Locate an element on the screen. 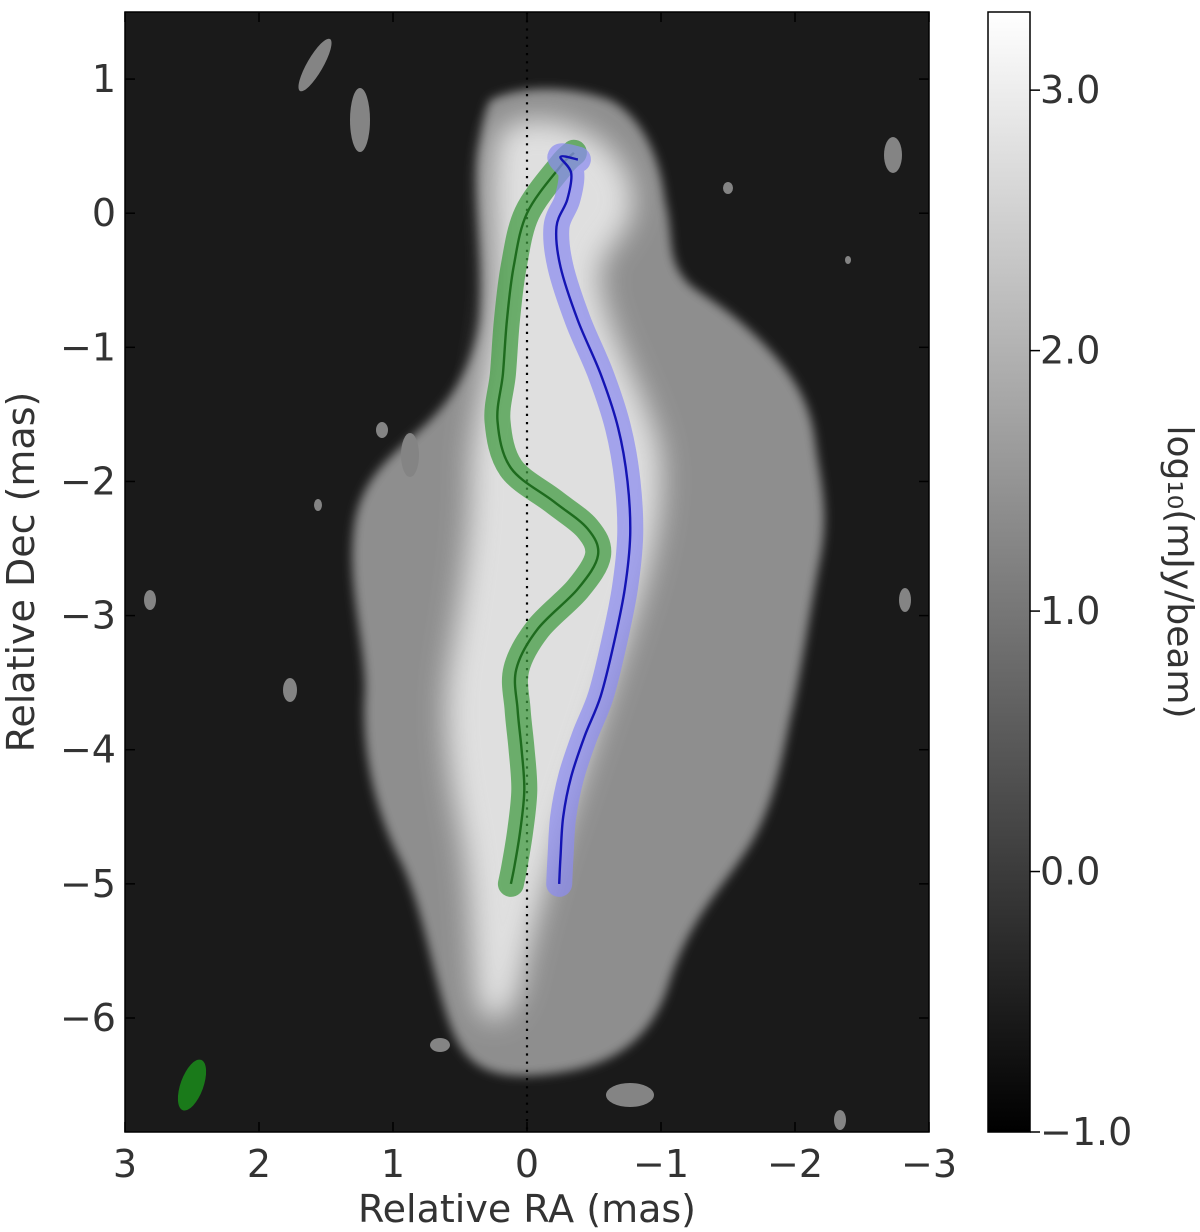 This screenshot has height=1232, width=1200. y-tick-label: 1 is located at coordinates (104, 79).